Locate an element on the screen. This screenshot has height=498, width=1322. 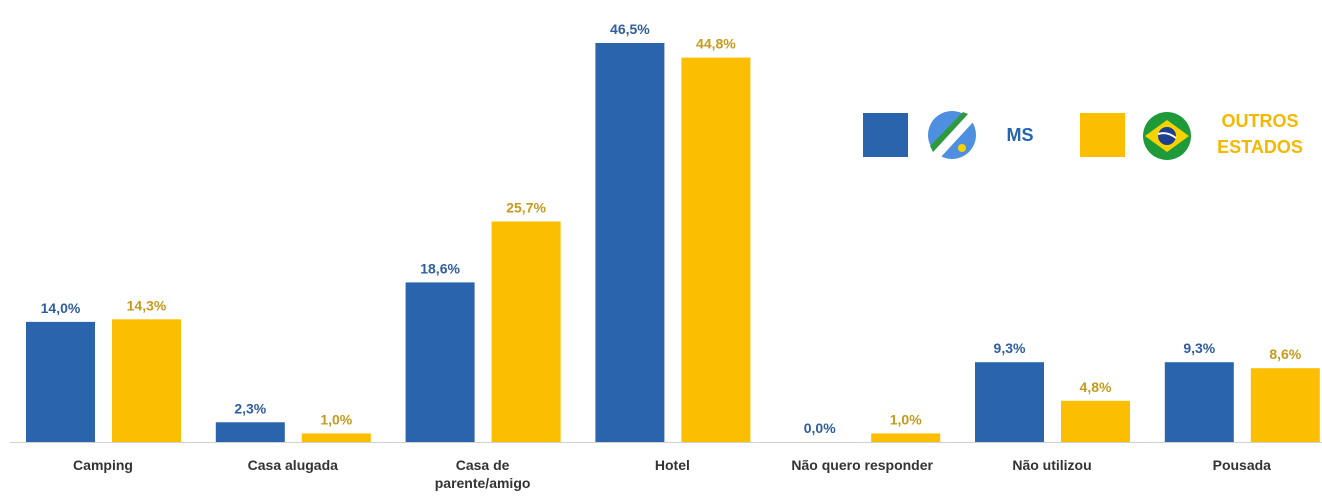
brazil-flag-icon is located at coordinates (1167, 136).